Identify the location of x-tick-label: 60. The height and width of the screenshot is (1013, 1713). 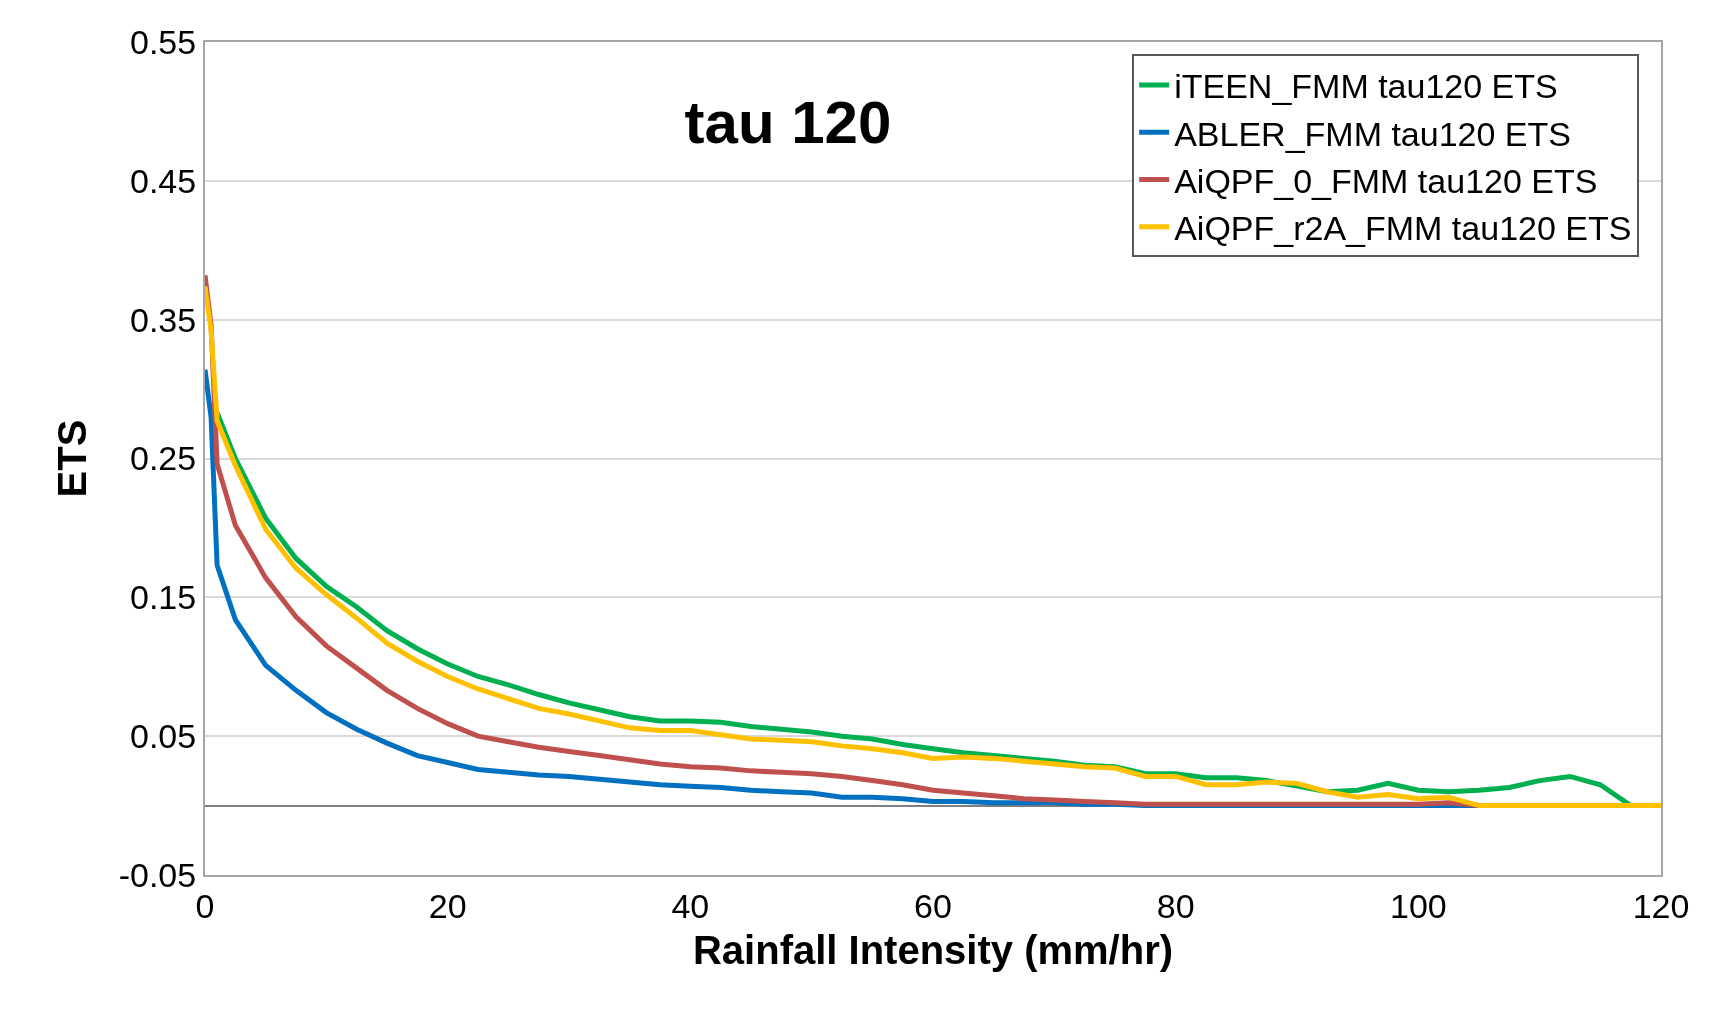
(933, 905).